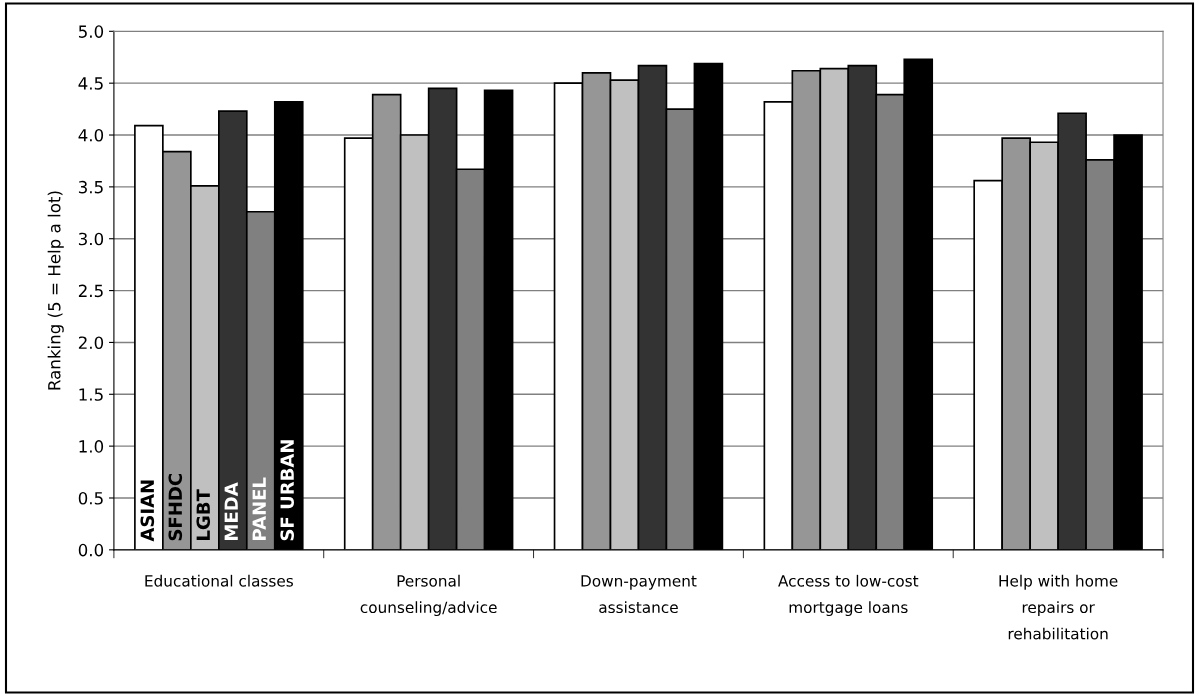  I want to click on y-tick-label: 3.0, so click(91, 239).